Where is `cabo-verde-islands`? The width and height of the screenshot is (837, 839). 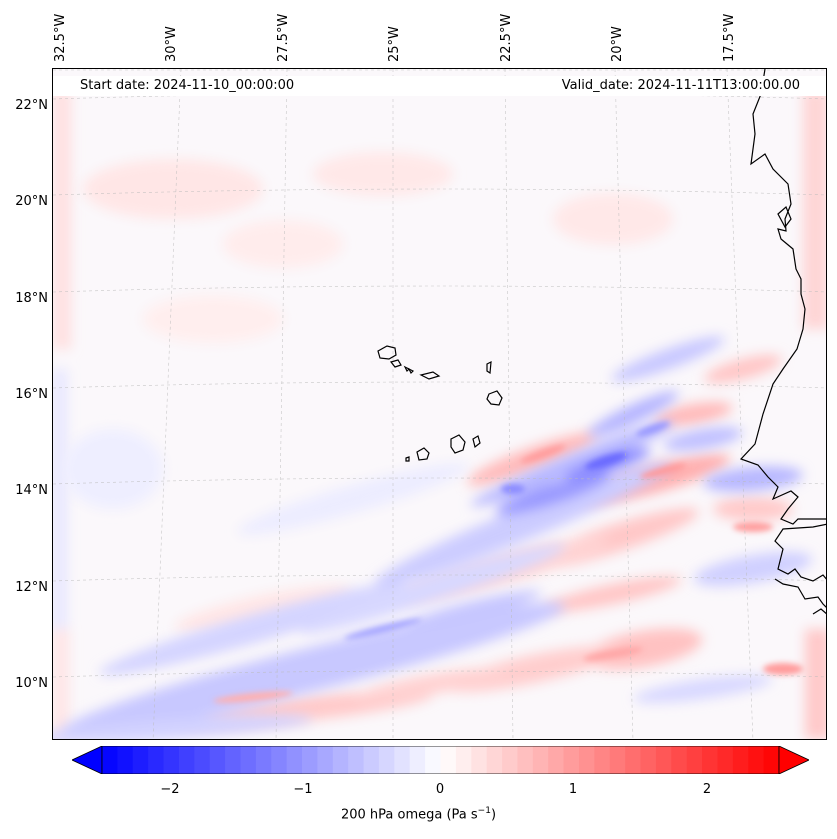
cabo-verde-islands is located at coordinates (440, 403).